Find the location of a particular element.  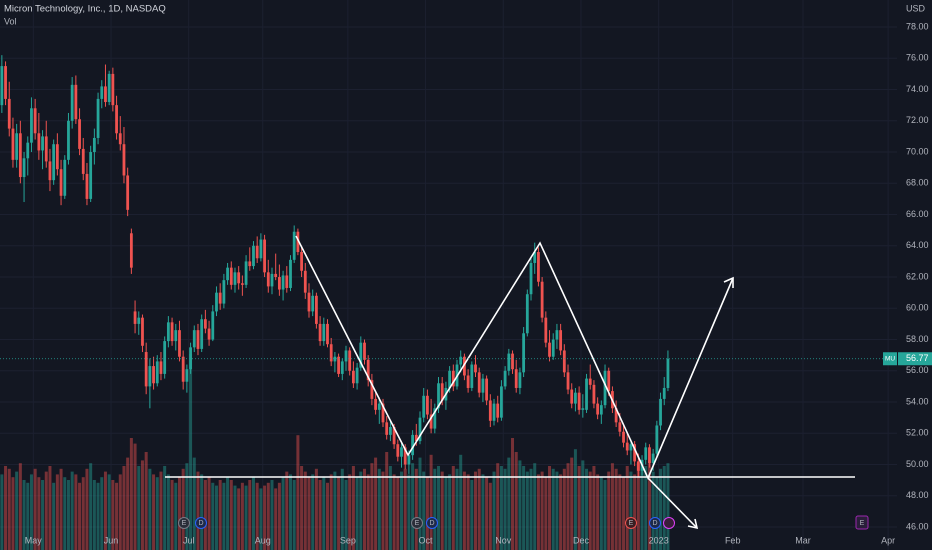

x-tick-label: Apr is located at coordinates (888, 540).